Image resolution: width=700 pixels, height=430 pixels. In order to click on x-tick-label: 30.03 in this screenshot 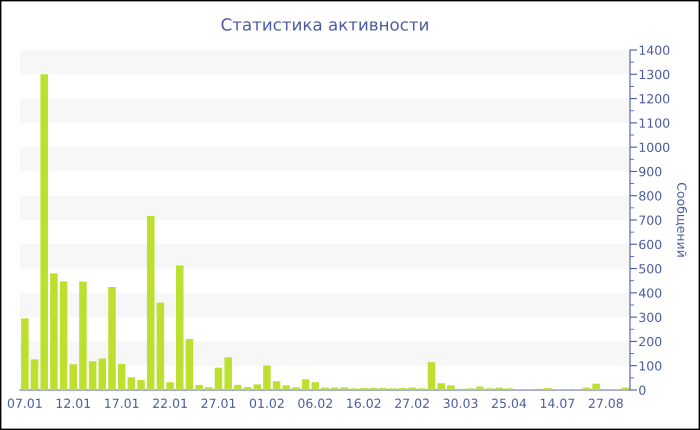, I will do `click(461, 403)`.